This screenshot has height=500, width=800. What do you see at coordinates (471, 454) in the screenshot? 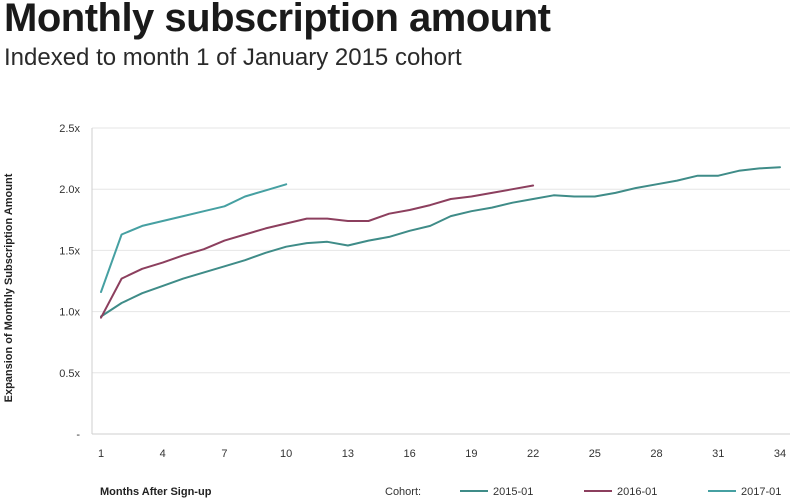
I see `x-tick-label: 19` at bounding box center [471, 454].